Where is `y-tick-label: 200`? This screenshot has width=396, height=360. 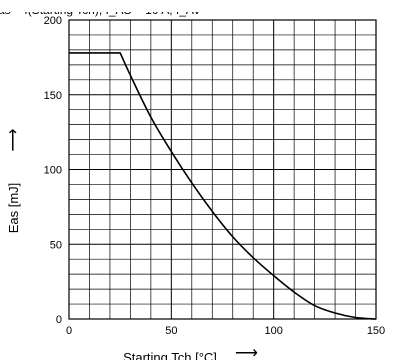 y-tick-label: 200 is located at coordinates (53, 21).